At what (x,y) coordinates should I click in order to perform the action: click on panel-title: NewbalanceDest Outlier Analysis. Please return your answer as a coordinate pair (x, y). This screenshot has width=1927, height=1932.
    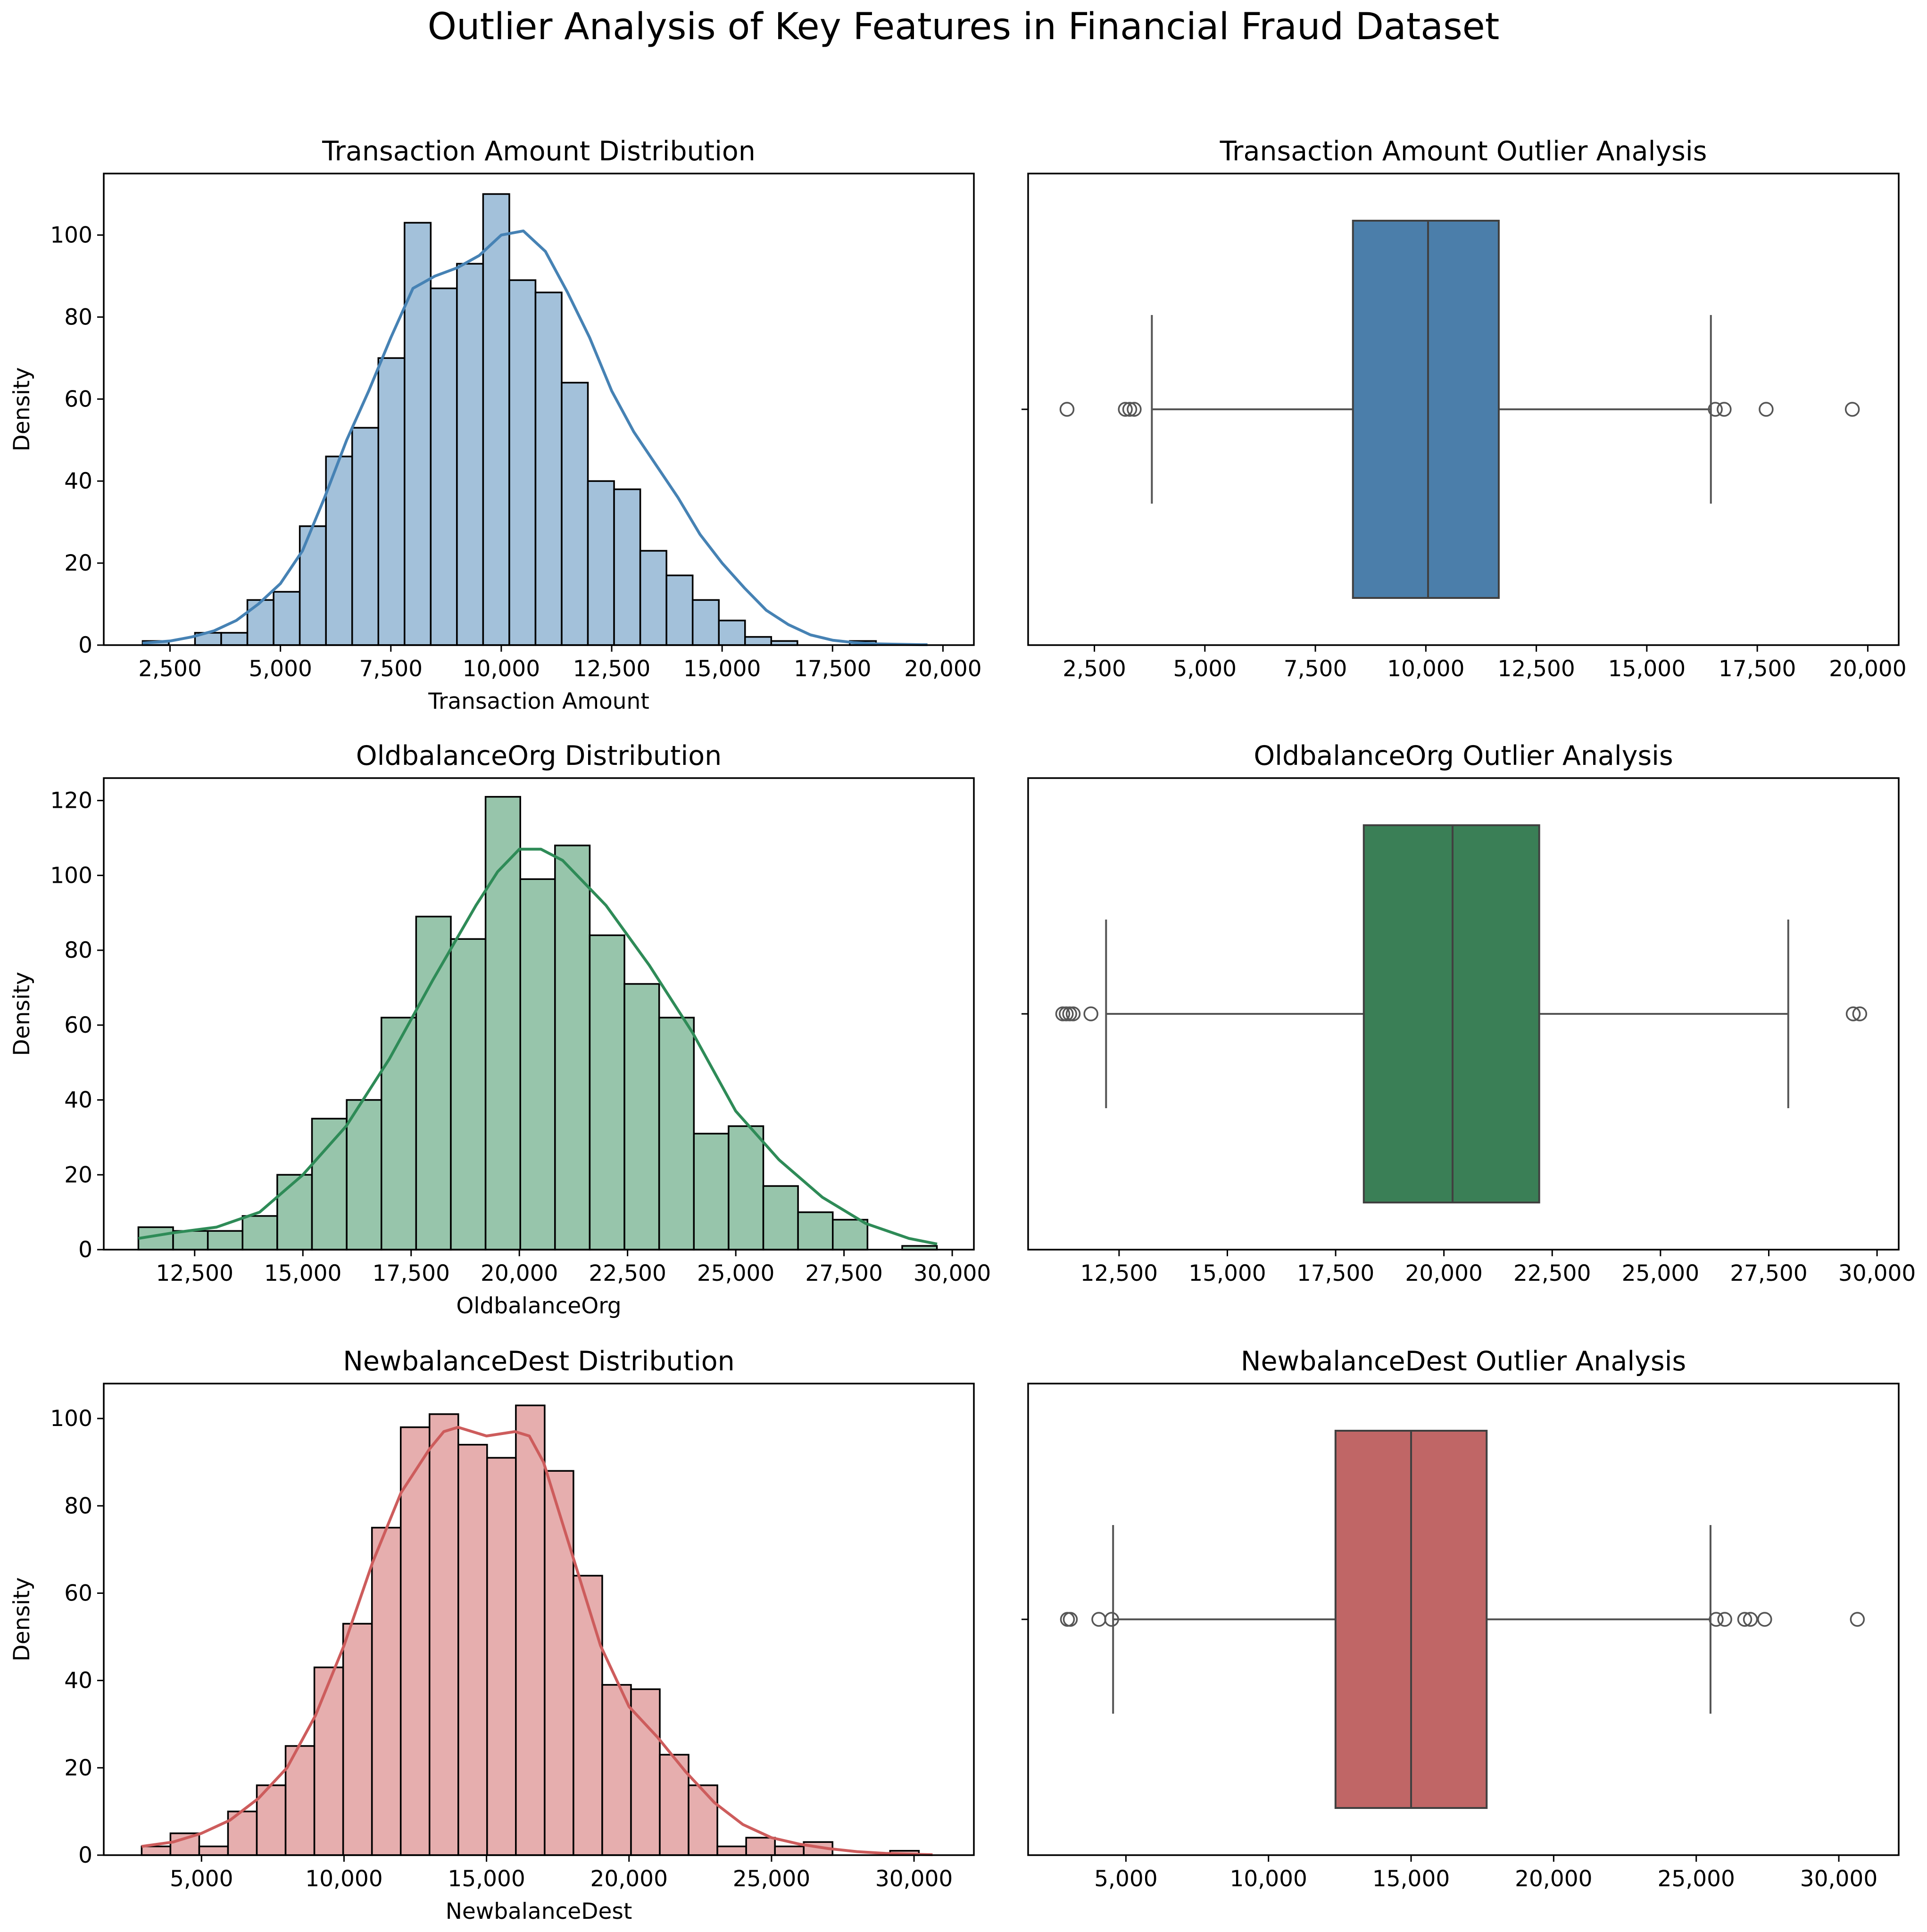
    Looking at the image, I should click on (1464, 1361).